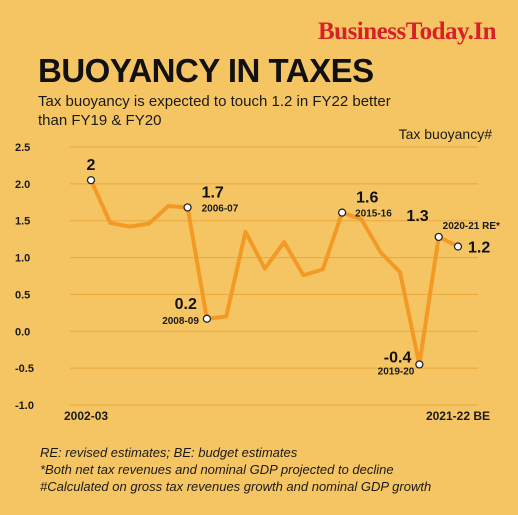 The width and height of the screenshot is (518, 515). I want to click on x-tick-label: 2002-03, so click(86, 416).